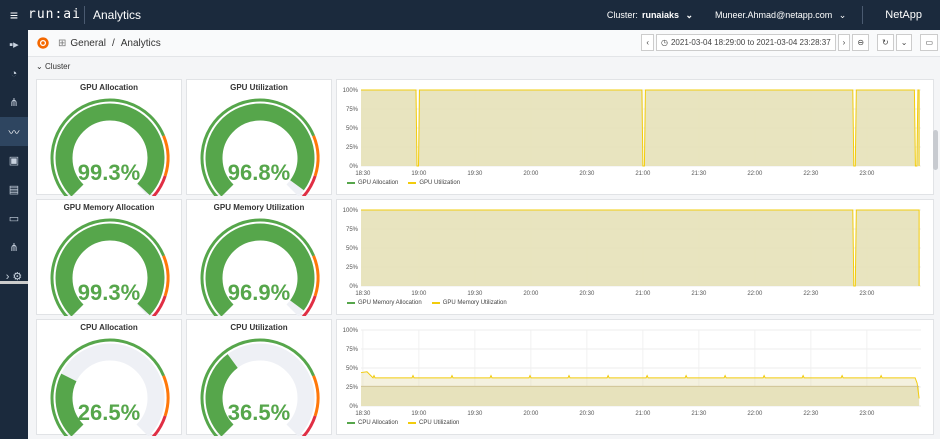 The height and width of the screenshot is (439, 940). What do you see at coordinates (352, 388) in the screenshot?
I see `y-tick-label: 25%` at bounding box center [352, 388].